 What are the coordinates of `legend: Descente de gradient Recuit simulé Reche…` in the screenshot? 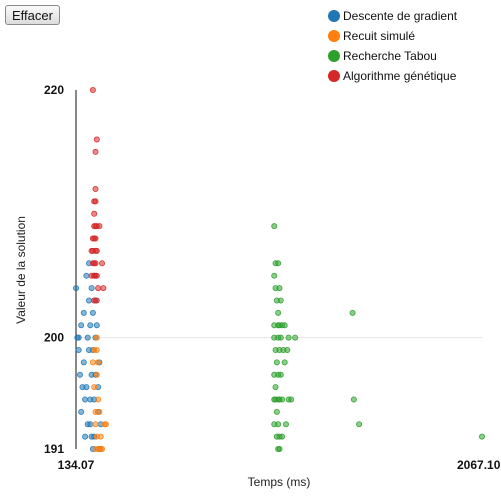 It's located at (392, 46).